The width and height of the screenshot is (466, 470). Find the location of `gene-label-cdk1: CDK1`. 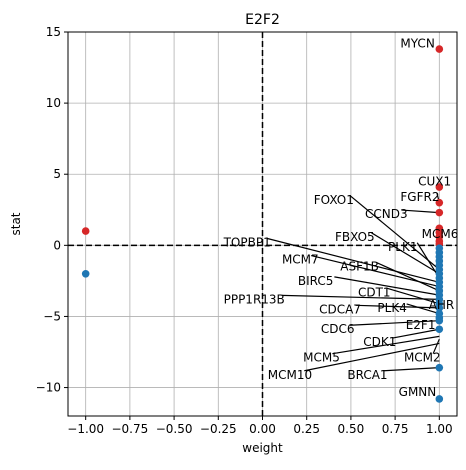

gene-label-cdk1: CDK1 is located at coordinates (379, 342).